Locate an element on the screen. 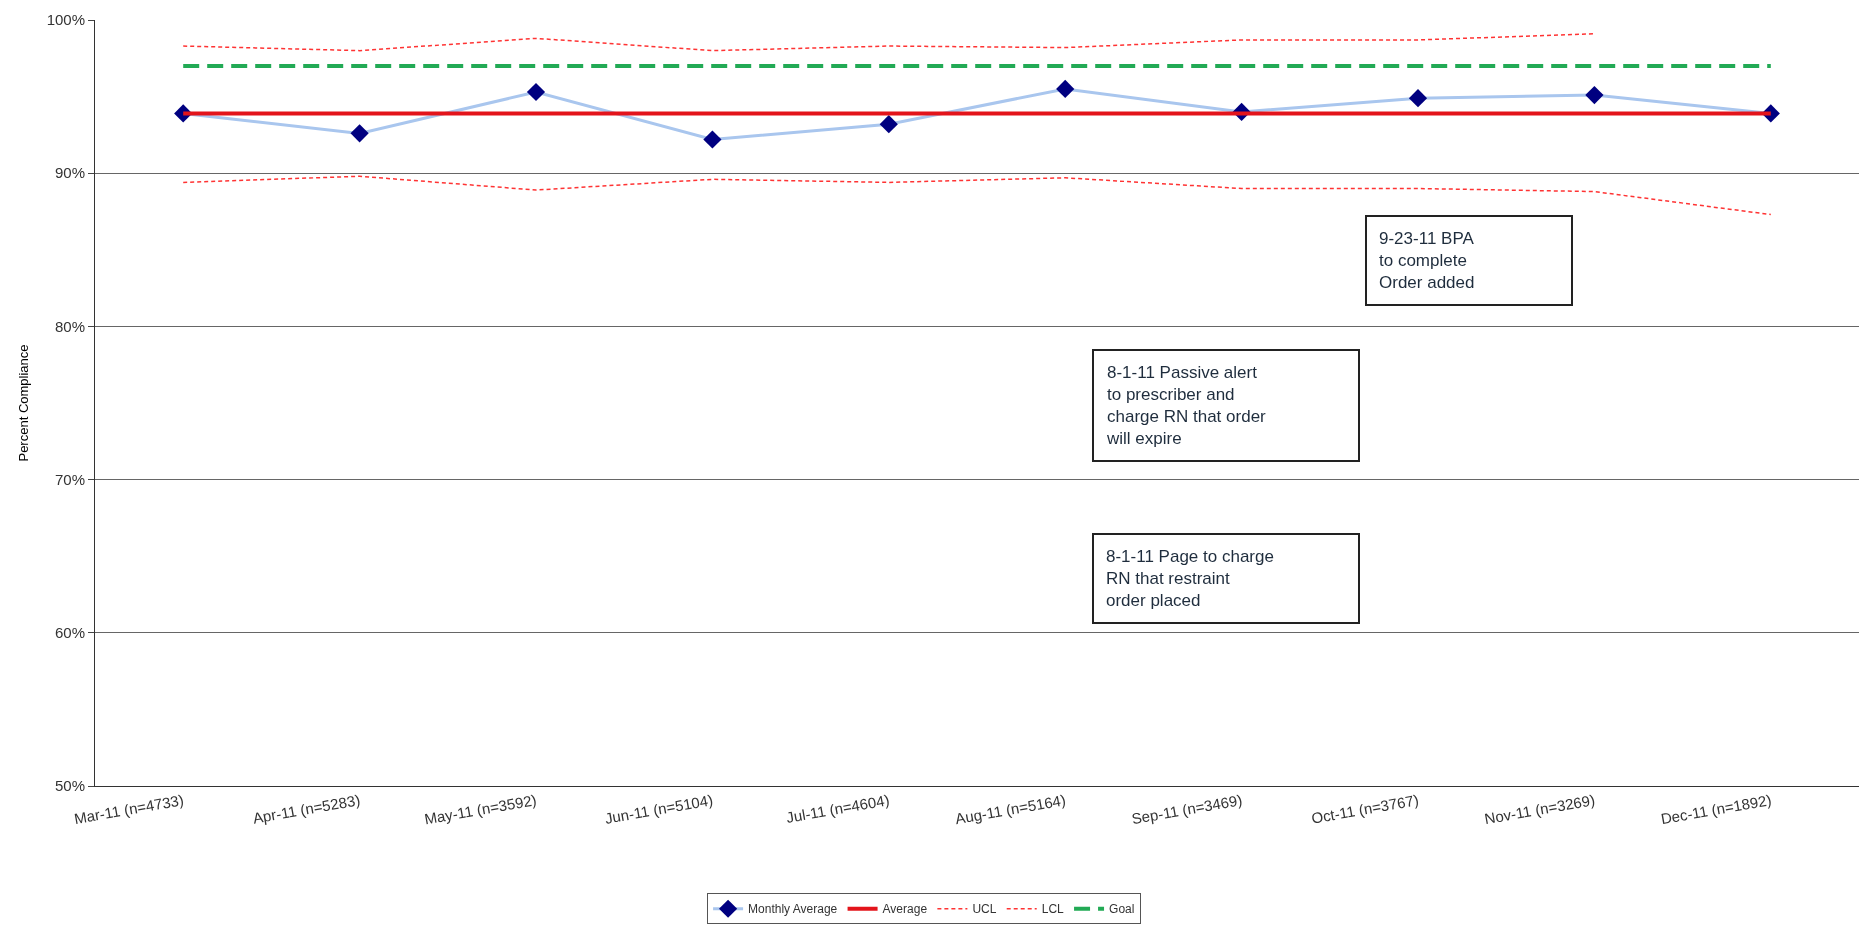 Image resolution: width=1869 pixels, height=934 pixels. legend-label: Goal is located at coordinates (1122, 909).